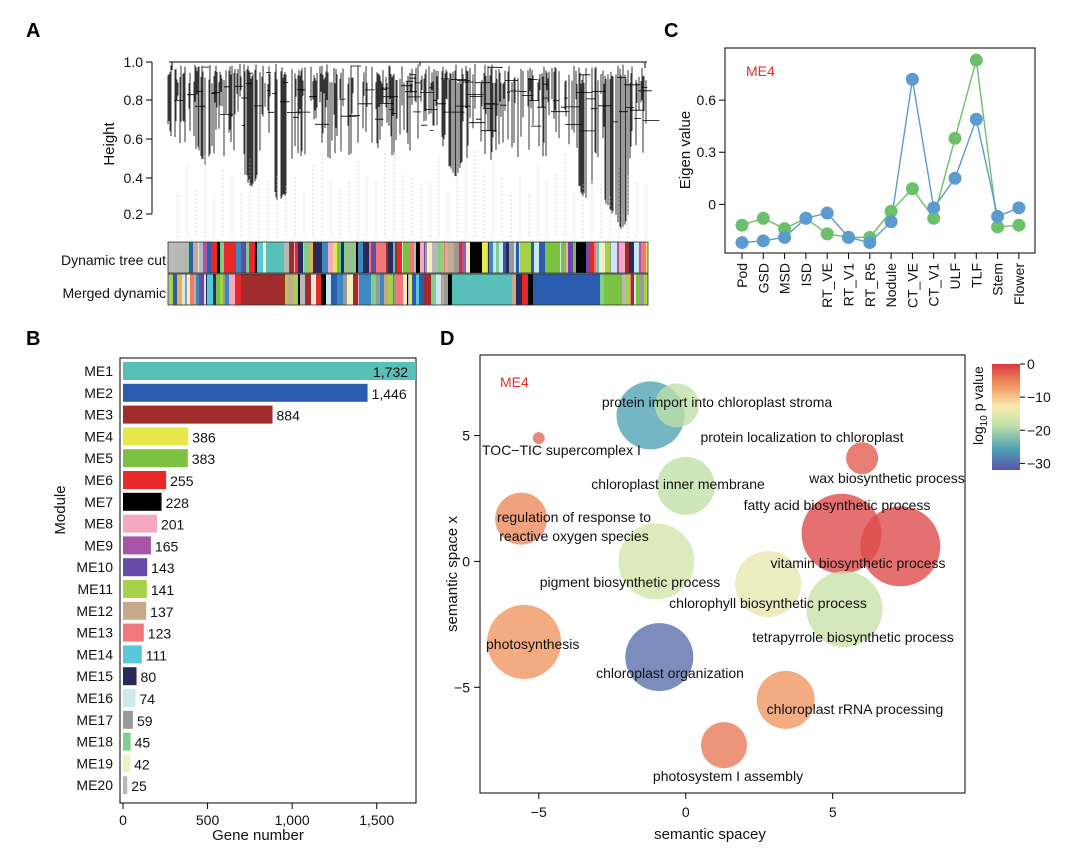  Describe the element at coordinates (711, 152) in the screenshot. I see `line-y-ticks: 0.6 0.3 0` at that location.